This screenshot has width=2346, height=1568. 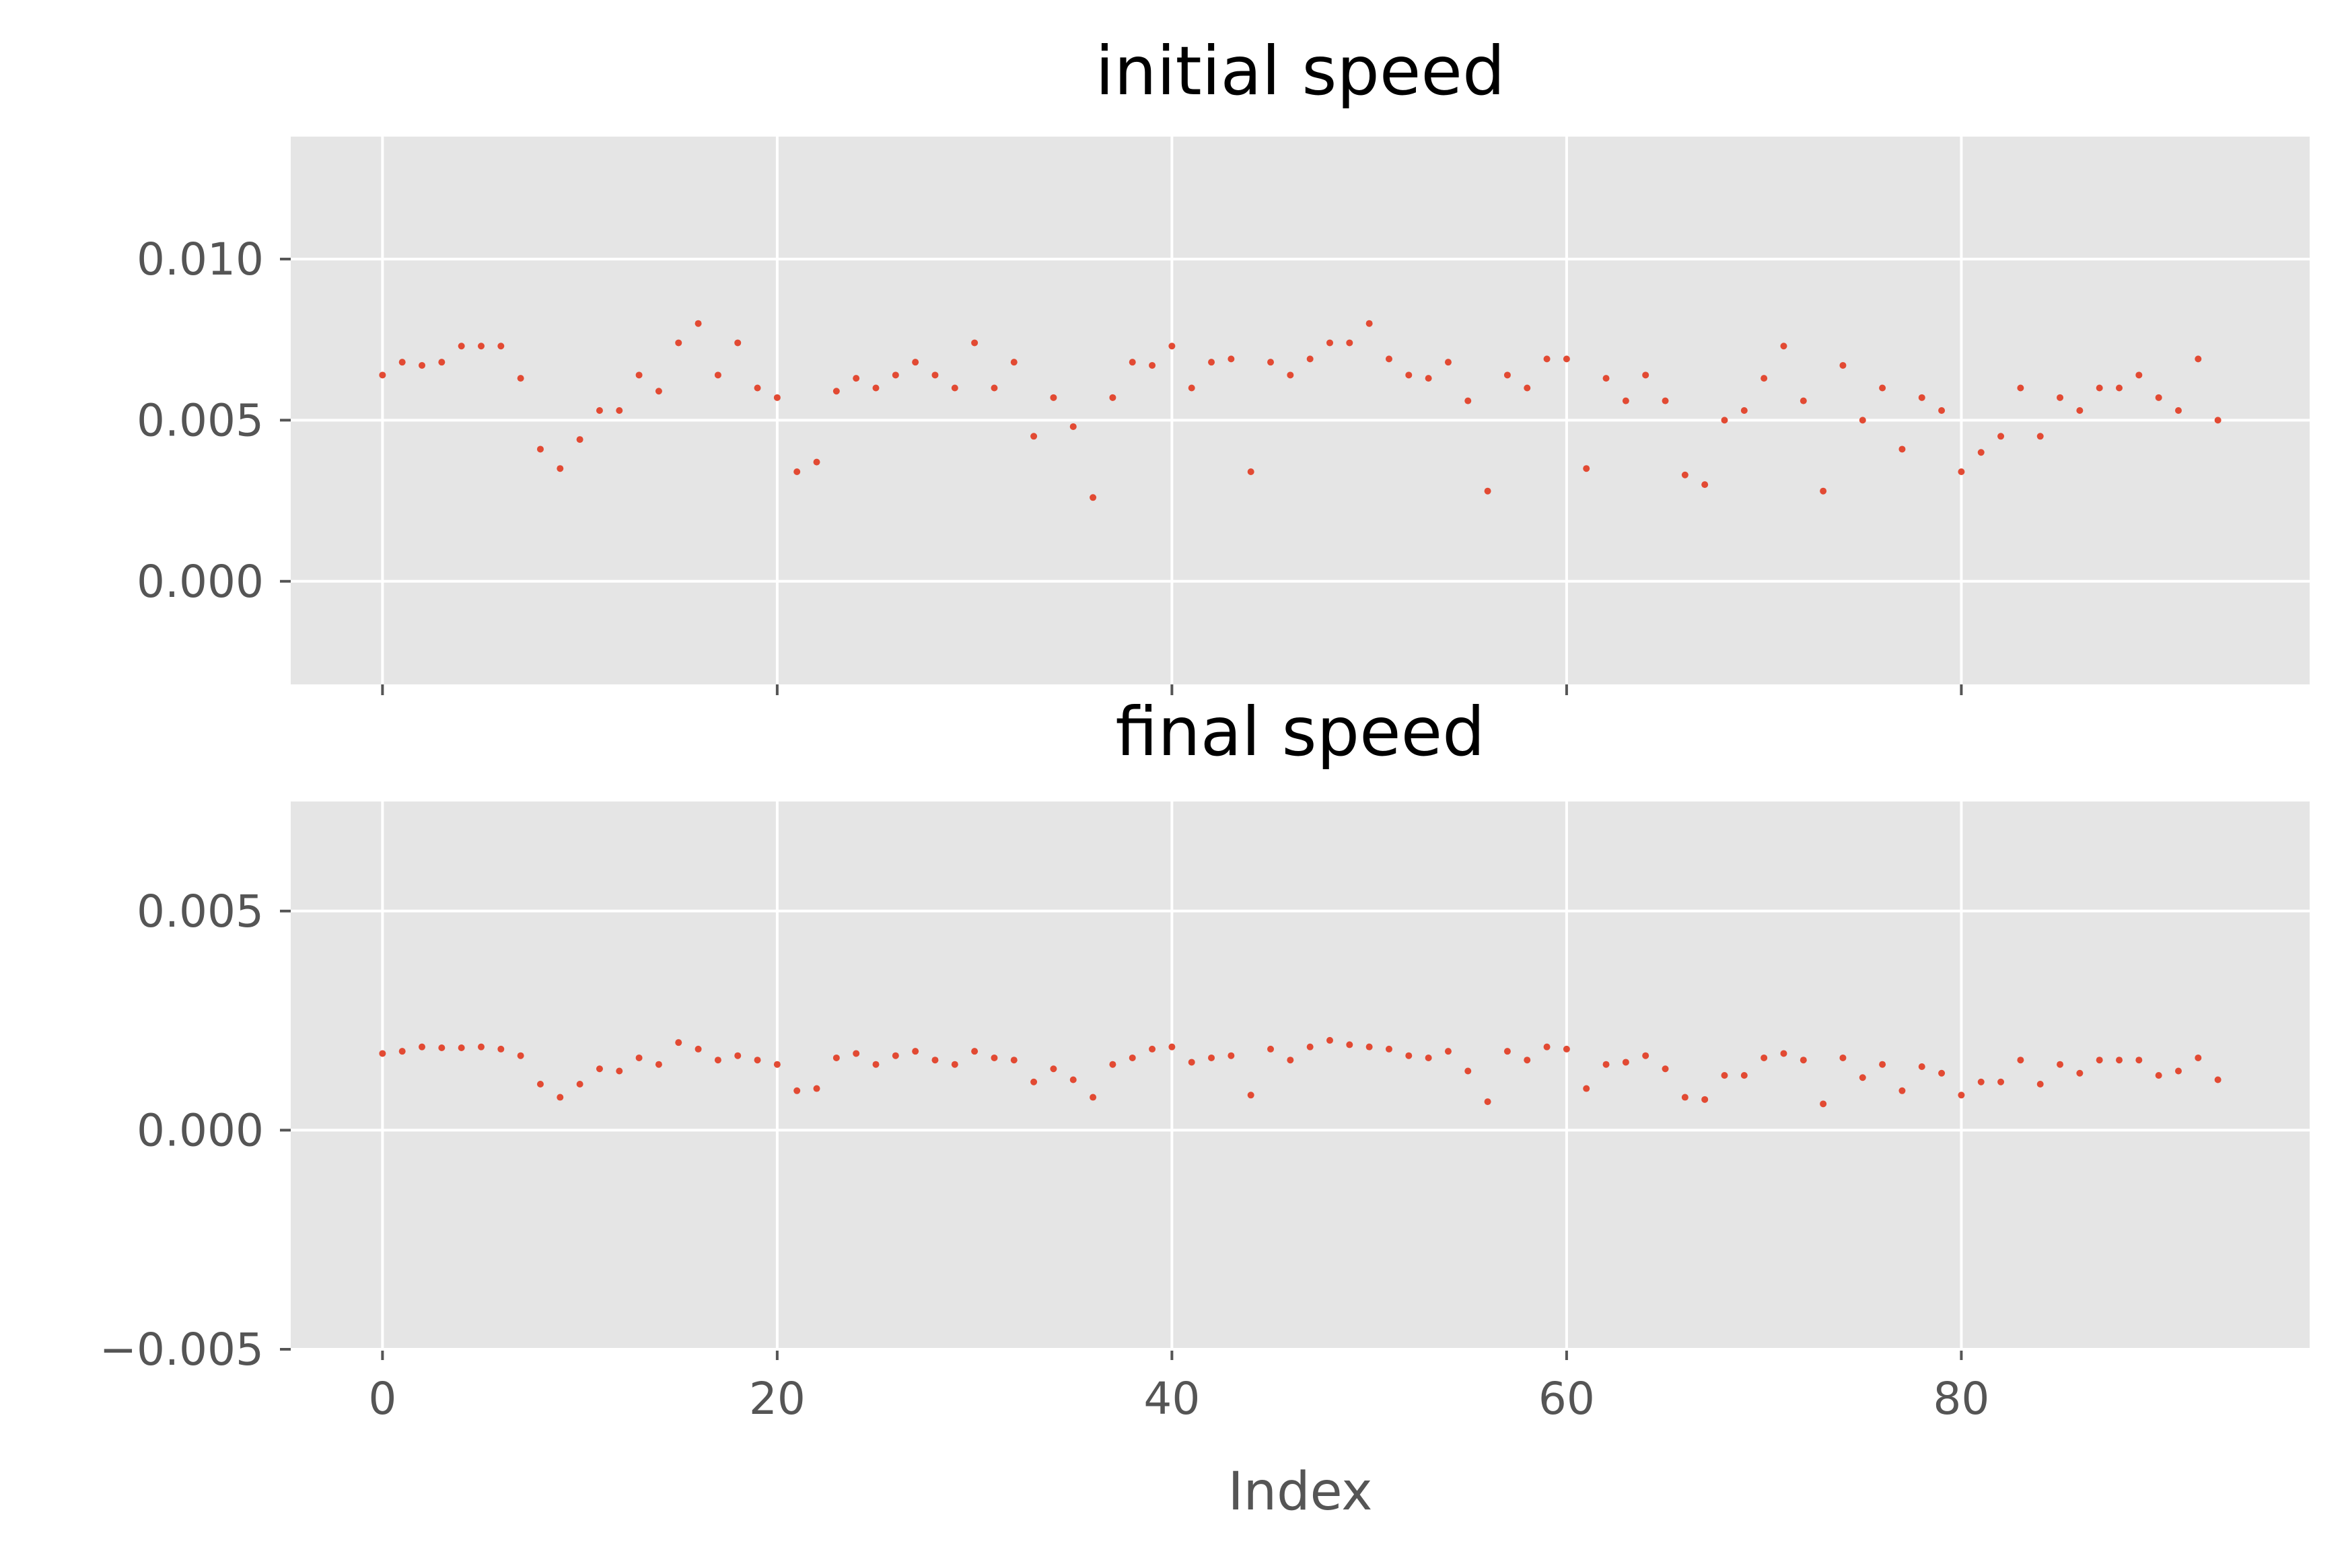 I want to click on initial-speed-y-tick-label: 0.010, so click(x=200, y=259).